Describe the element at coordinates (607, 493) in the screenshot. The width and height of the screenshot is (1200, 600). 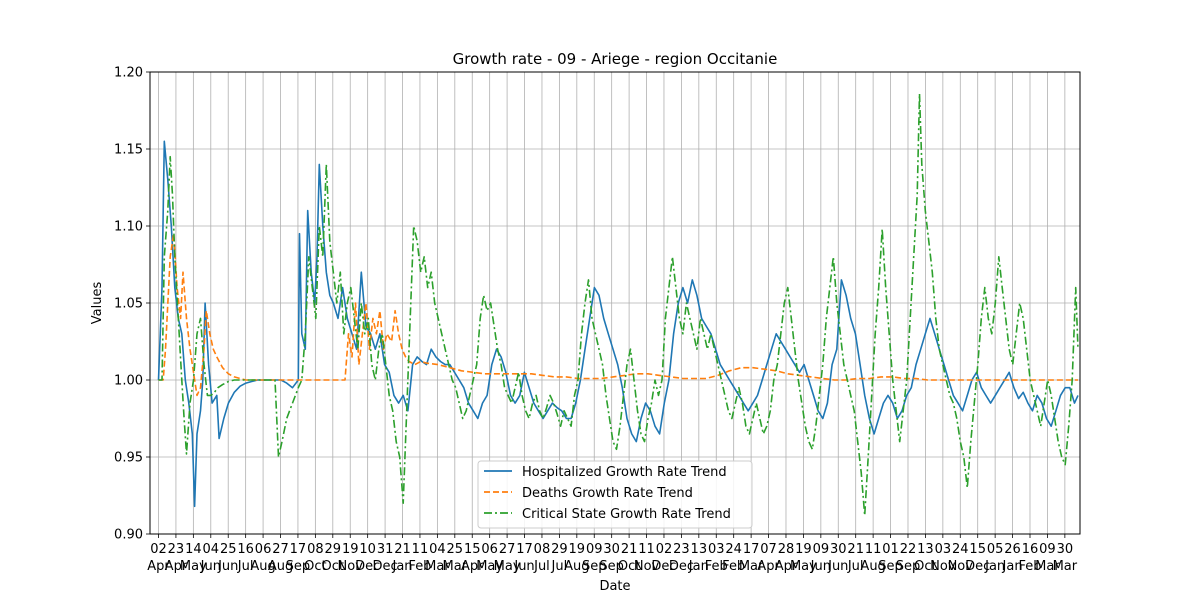
I see `legend-label-deaths: Deaths Growth Rate Trend` at that location.